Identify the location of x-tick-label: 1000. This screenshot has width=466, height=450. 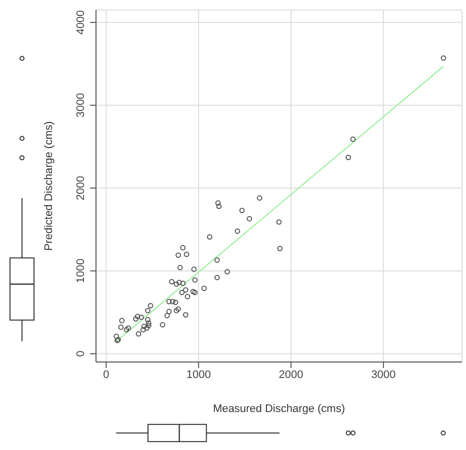
(198, 374).